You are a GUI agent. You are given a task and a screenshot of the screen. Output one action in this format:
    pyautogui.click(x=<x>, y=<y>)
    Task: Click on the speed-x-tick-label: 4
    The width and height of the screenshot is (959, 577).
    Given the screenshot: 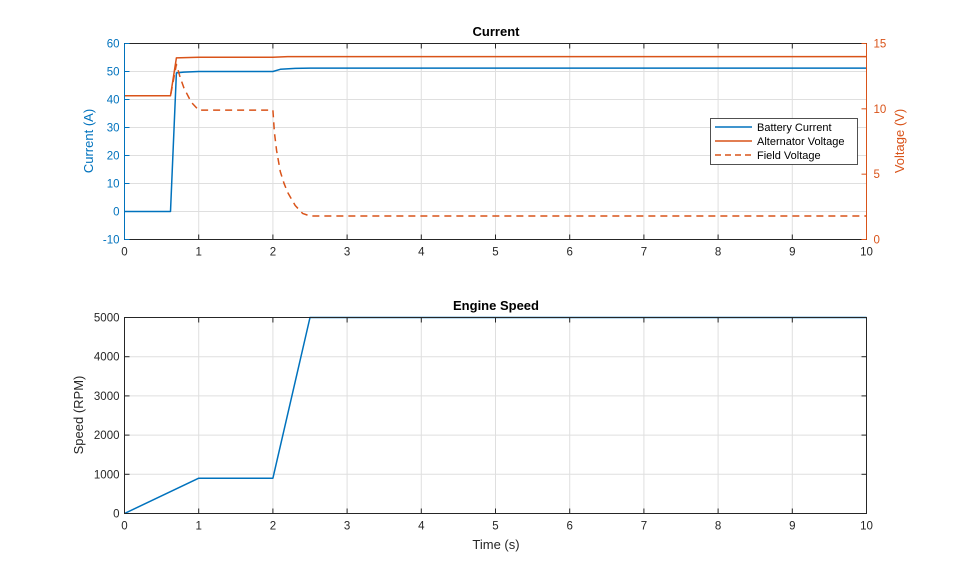 What is the action you would take?
    pyautogui.click(x=421, y=527)
    